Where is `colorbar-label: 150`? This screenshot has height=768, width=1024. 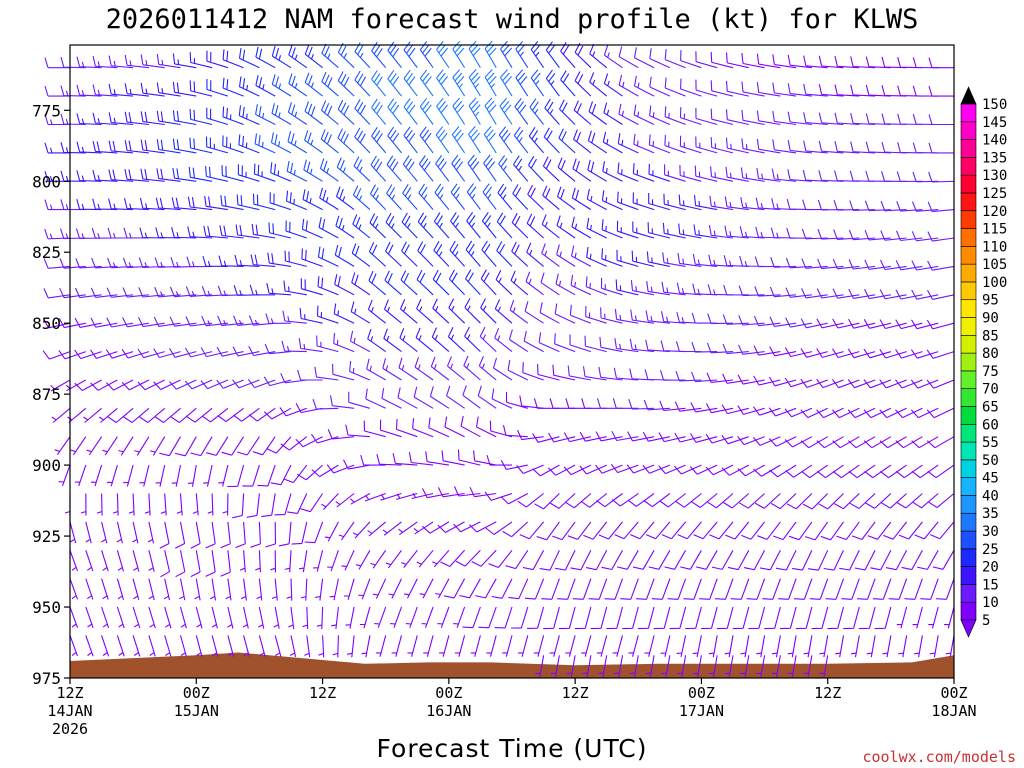
colorbar-label: 150 is located at coordinates (994, 105).